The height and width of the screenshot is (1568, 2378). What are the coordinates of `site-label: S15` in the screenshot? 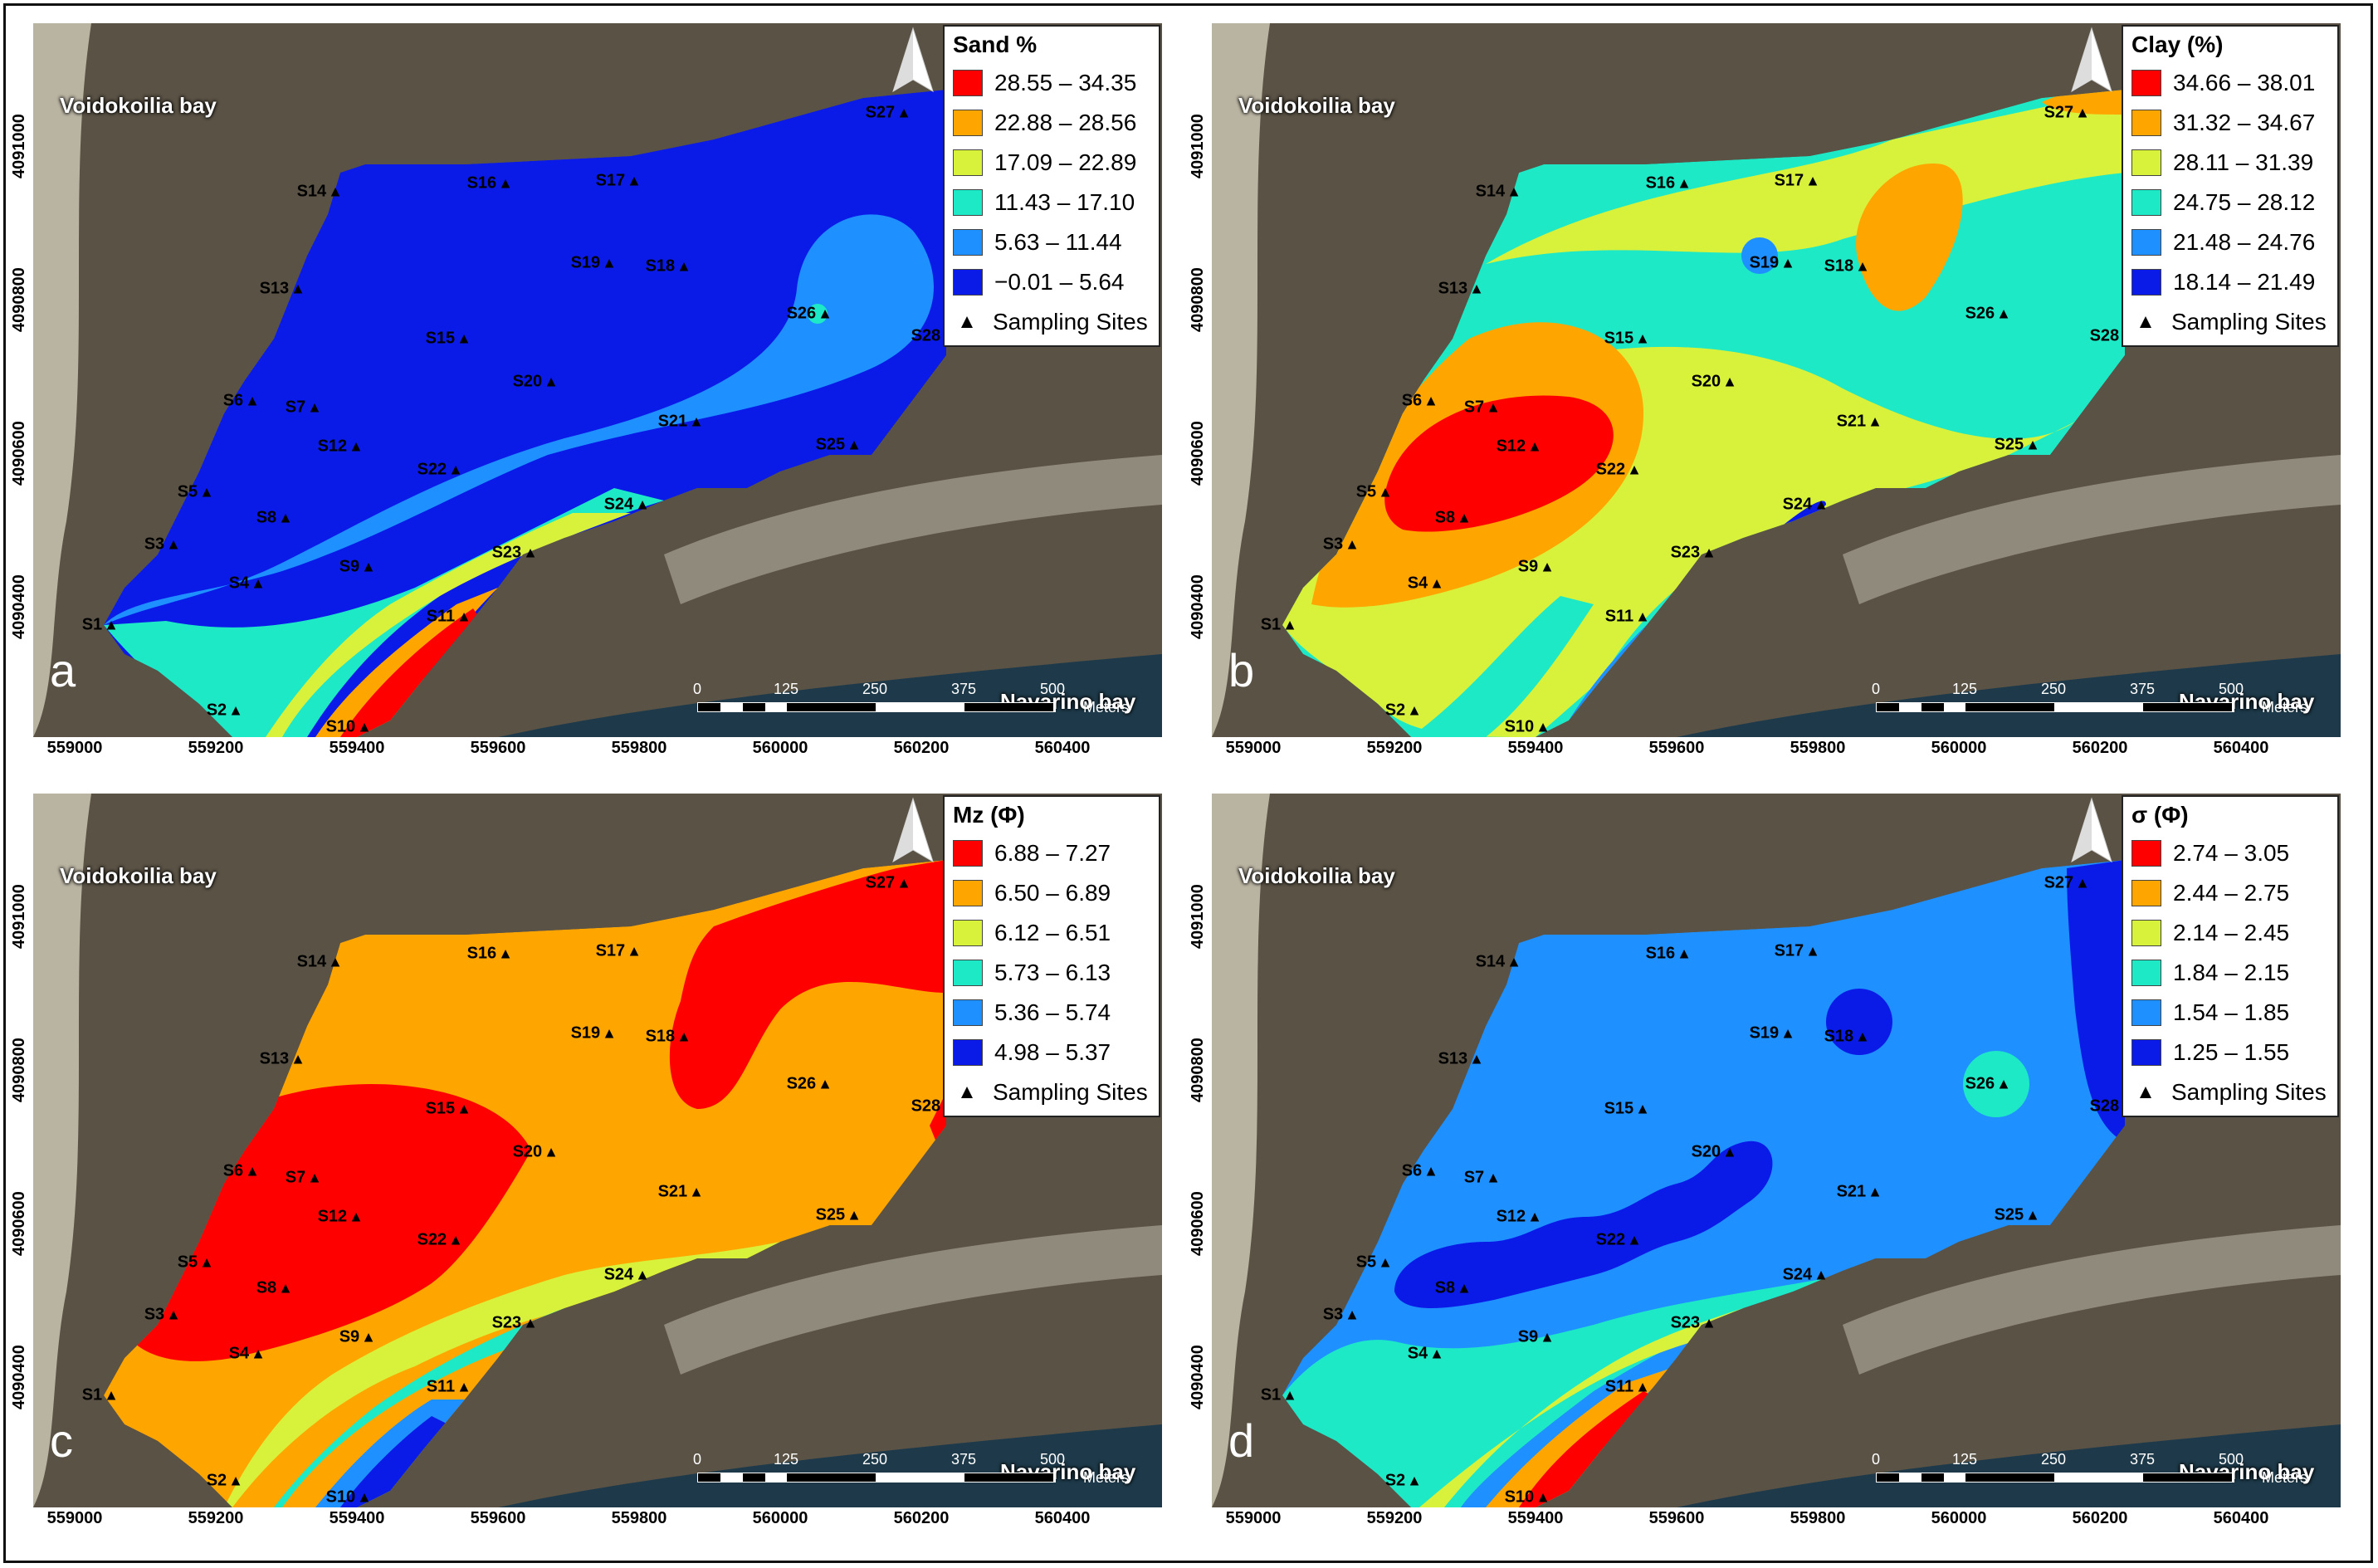 It's located at (1619, 338).